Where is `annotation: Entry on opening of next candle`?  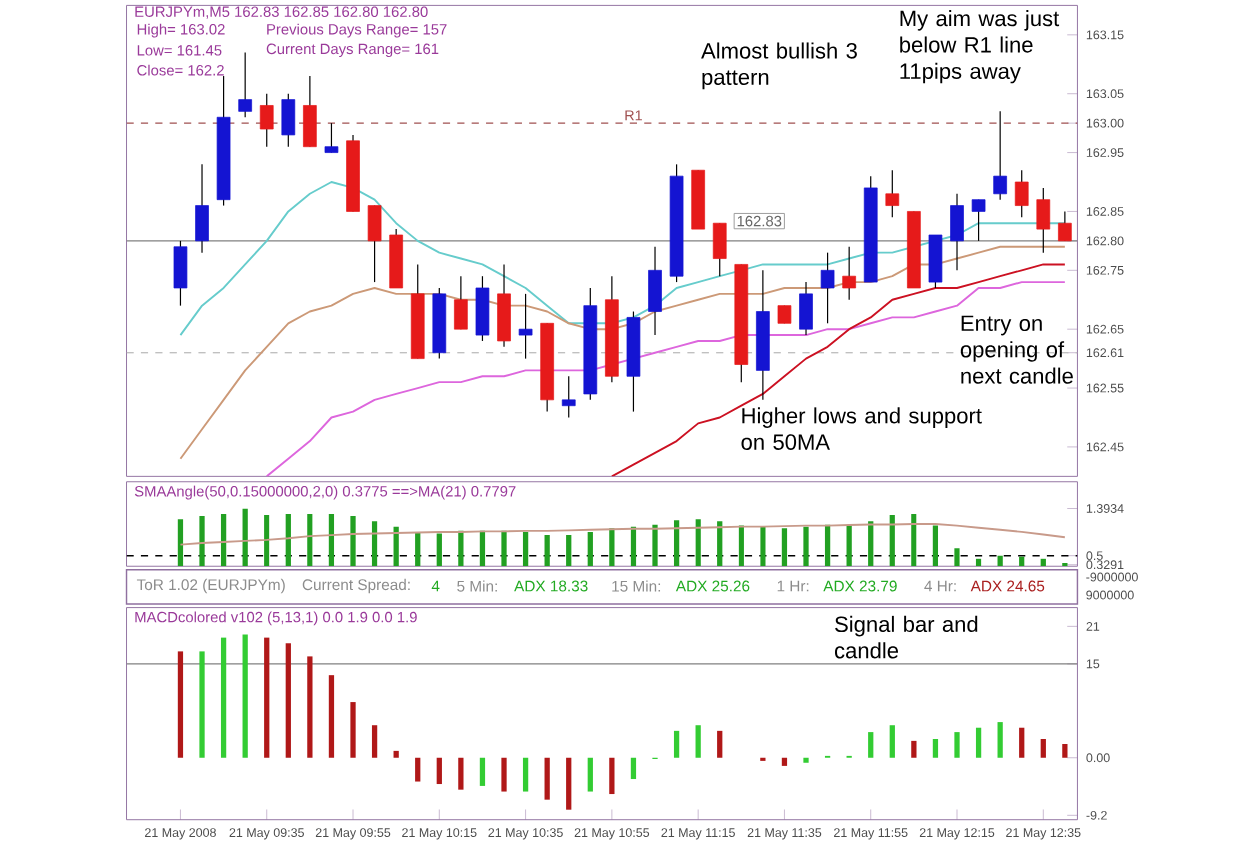 annotation: Entry on opening of next candle is located at coordinates (1016, 350).